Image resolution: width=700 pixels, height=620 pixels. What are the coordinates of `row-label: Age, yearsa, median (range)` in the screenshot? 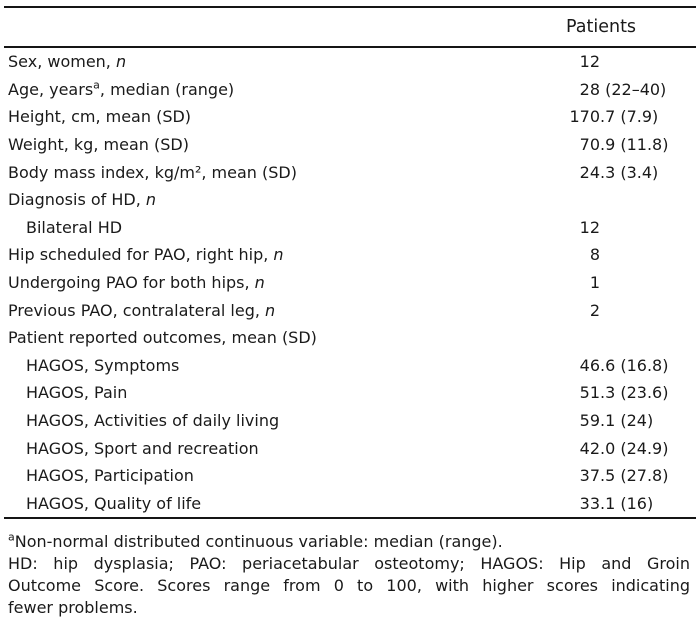 It's located at (121, 88).